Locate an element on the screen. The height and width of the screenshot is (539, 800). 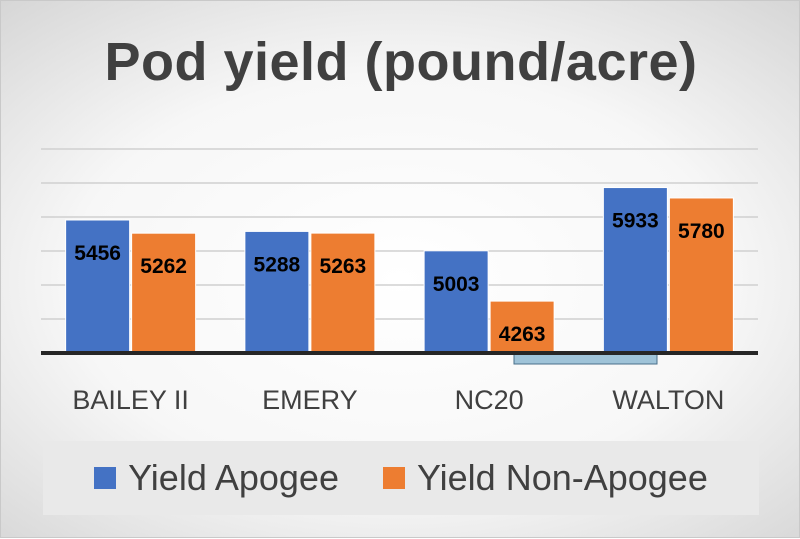
x-tick-label: BAILEY II is located at coordinates (130, 400).